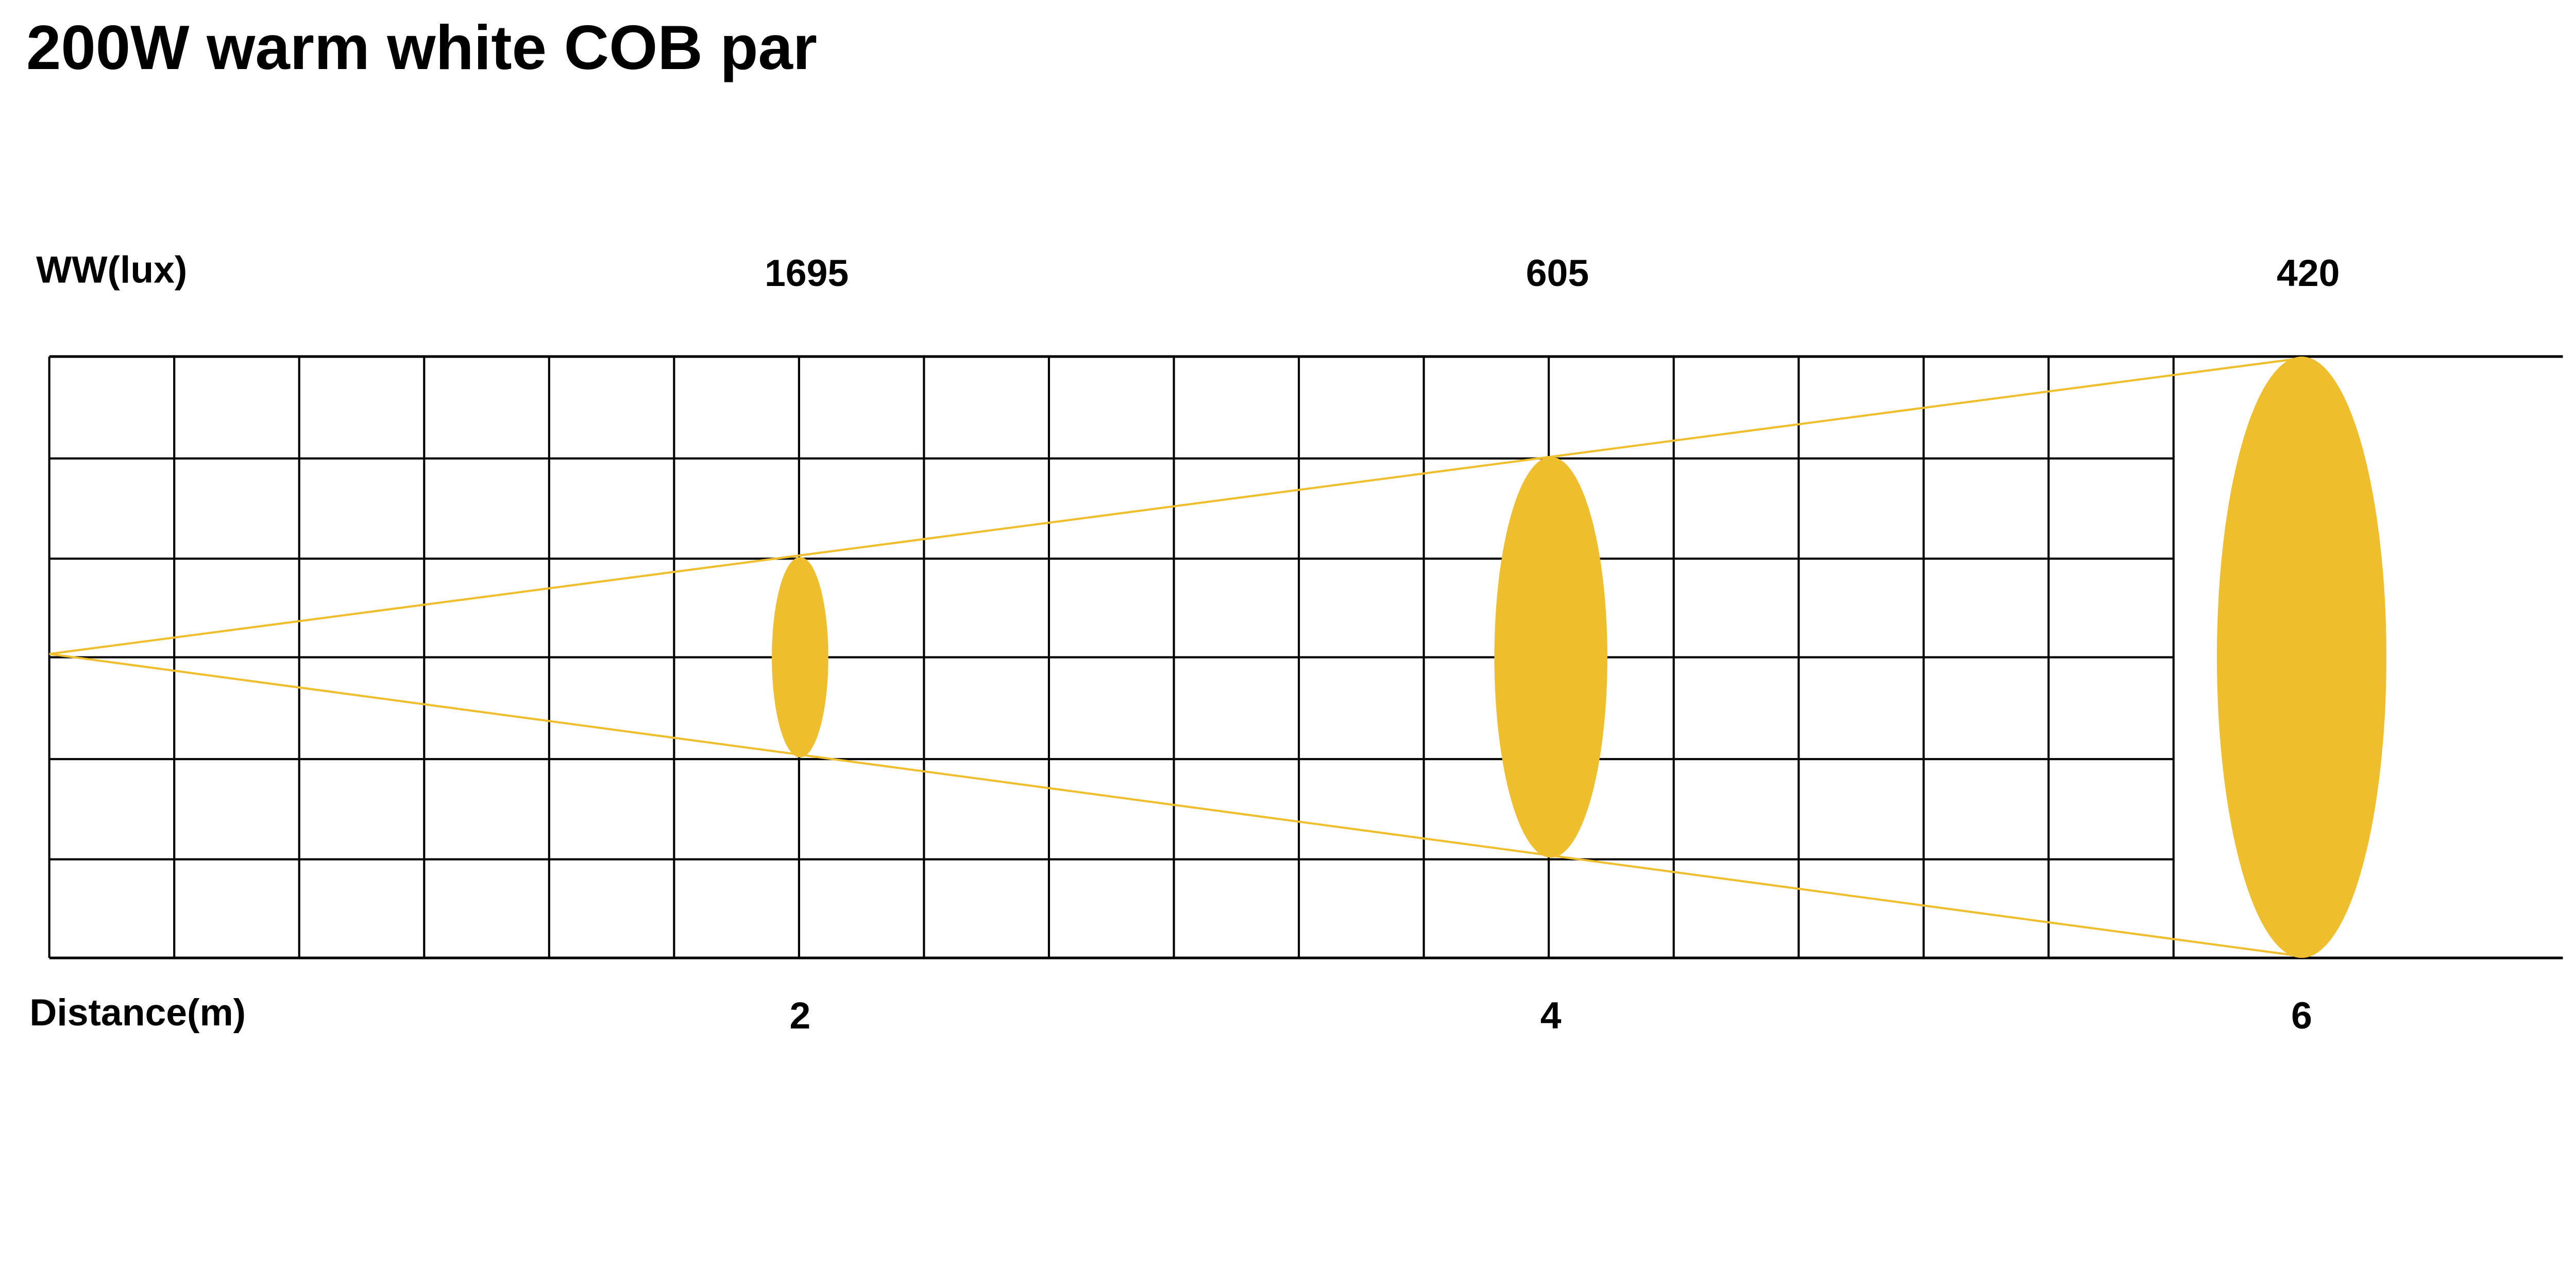 The height and width of the screenshot is (1265, 2576). I want to click on beam-spot-2m, so click(800, 657).